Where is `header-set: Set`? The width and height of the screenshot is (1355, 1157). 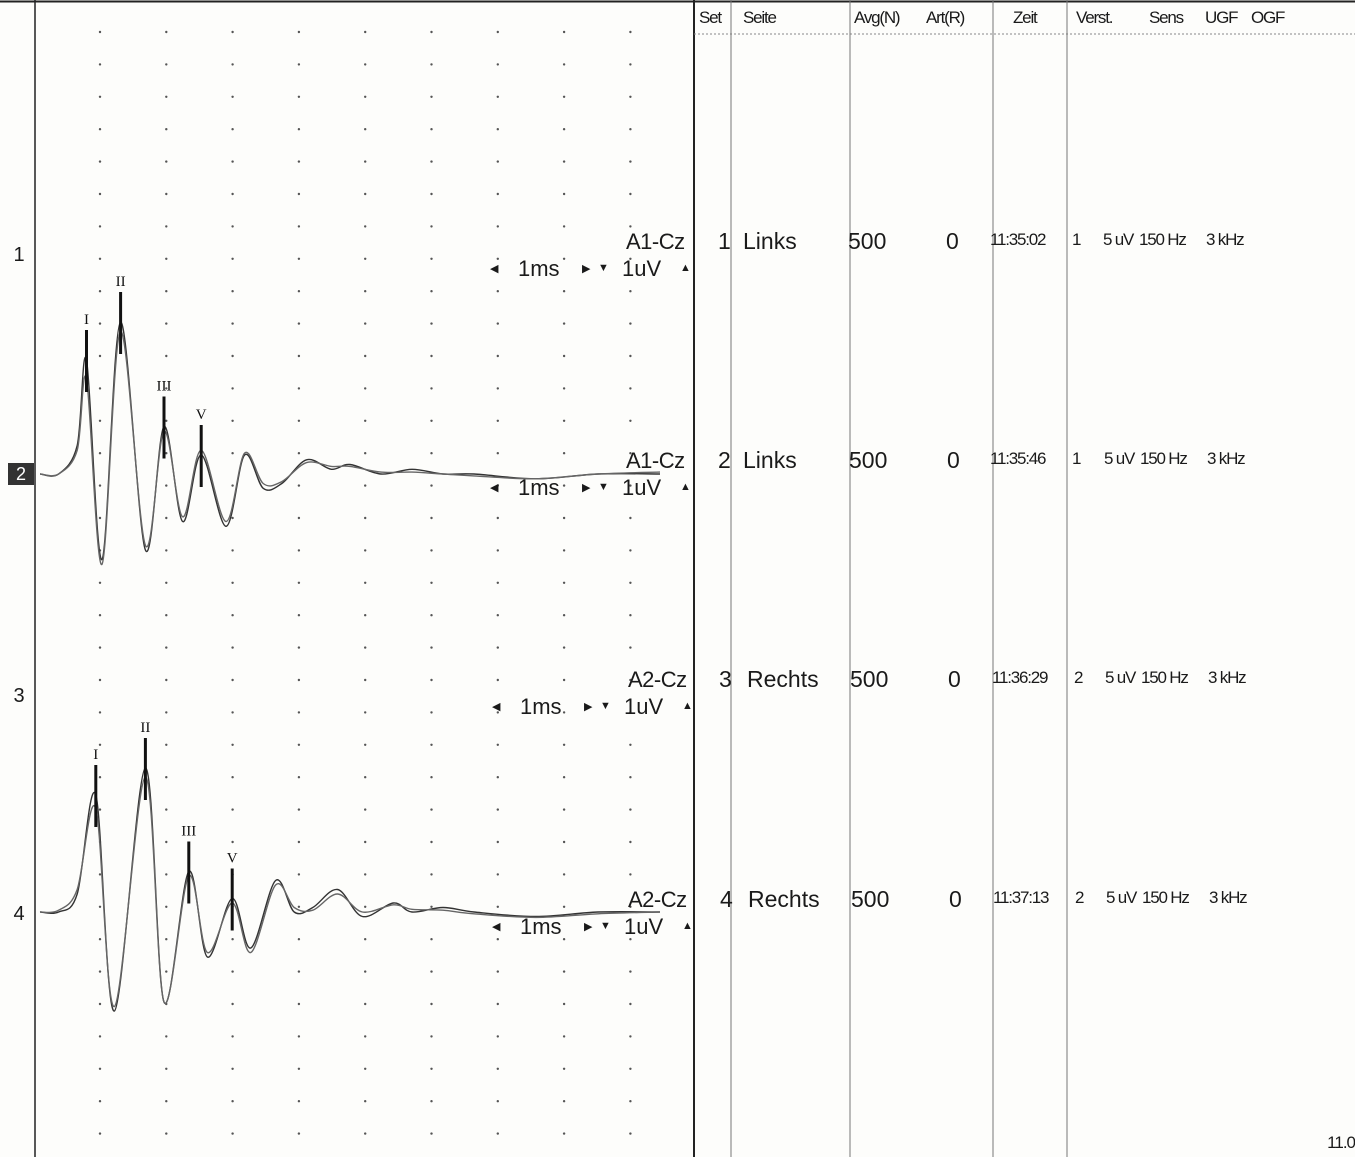 header-set: Set is located at coordinates (710, 17).